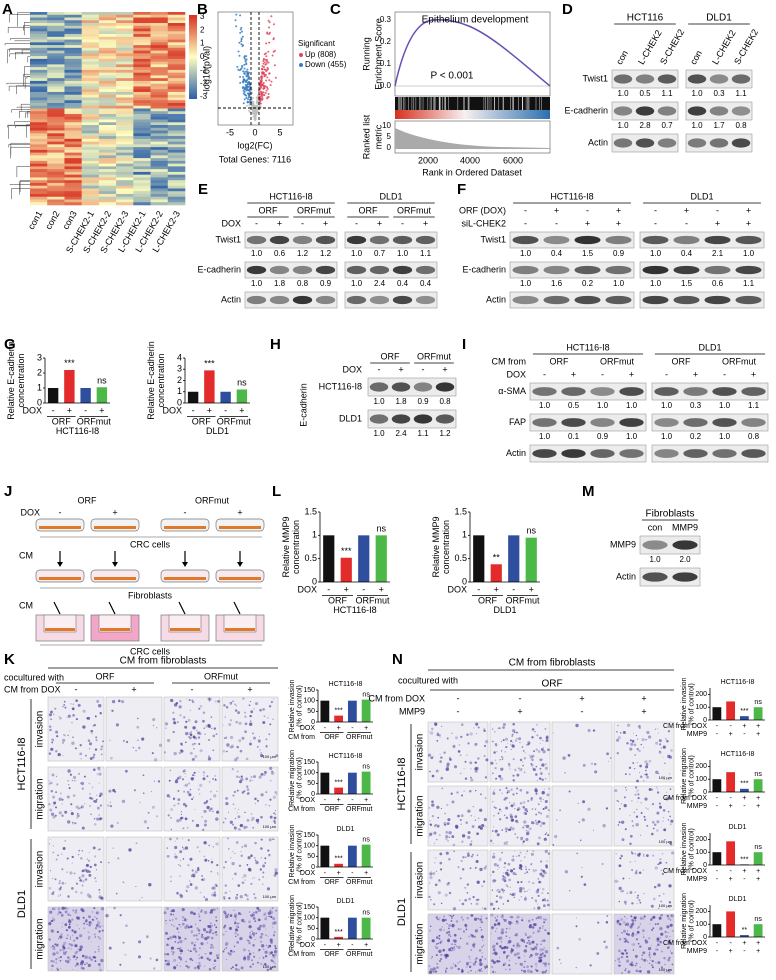  What do you see at coordinates (744, 718) in the screenshot?
I see `bar` at bounding box center [744, 718].